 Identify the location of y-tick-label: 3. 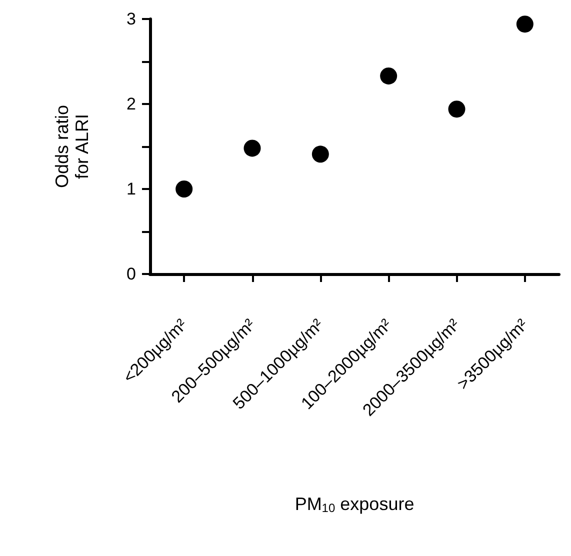
(131, 19).